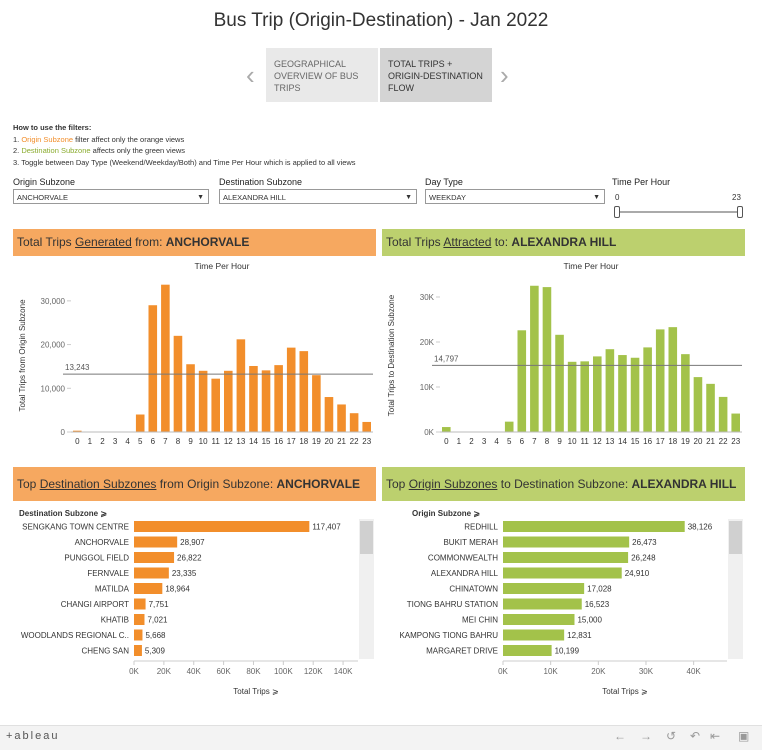 The width and height of the screenshot is (762, 750). I want to click on time-slider-track, so click(678, 212).